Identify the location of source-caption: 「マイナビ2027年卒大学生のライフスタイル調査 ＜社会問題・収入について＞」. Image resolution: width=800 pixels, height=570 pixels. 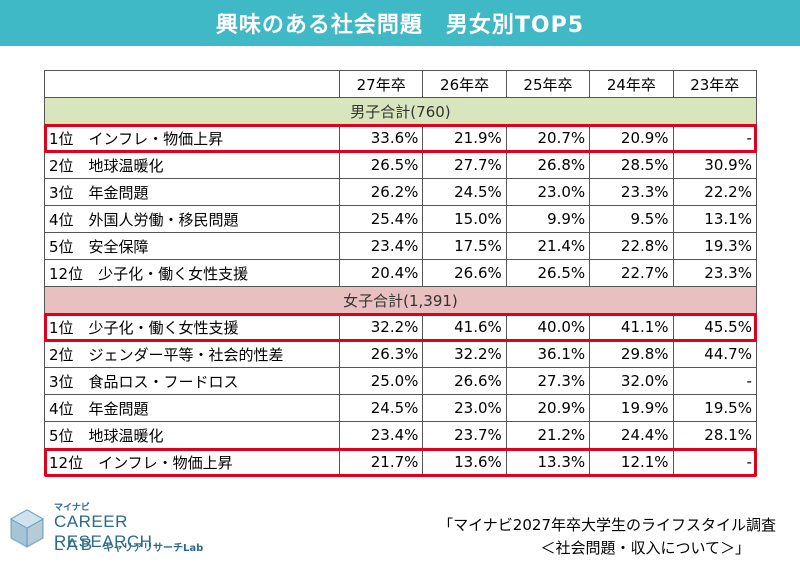
(607, 537).